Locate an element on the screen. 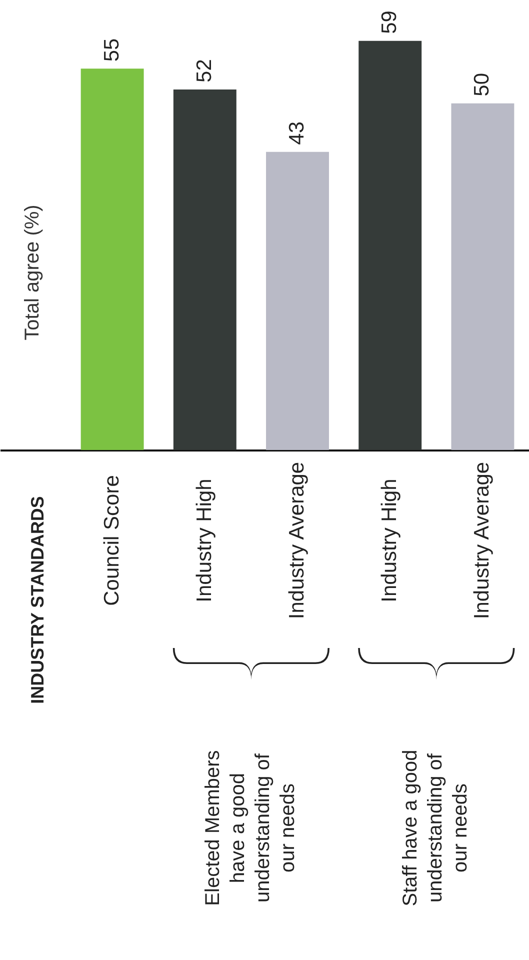 This screenshot has height=960, width=529. text: Staff have a good understanding of our needs is located at coordinates (435, 828).